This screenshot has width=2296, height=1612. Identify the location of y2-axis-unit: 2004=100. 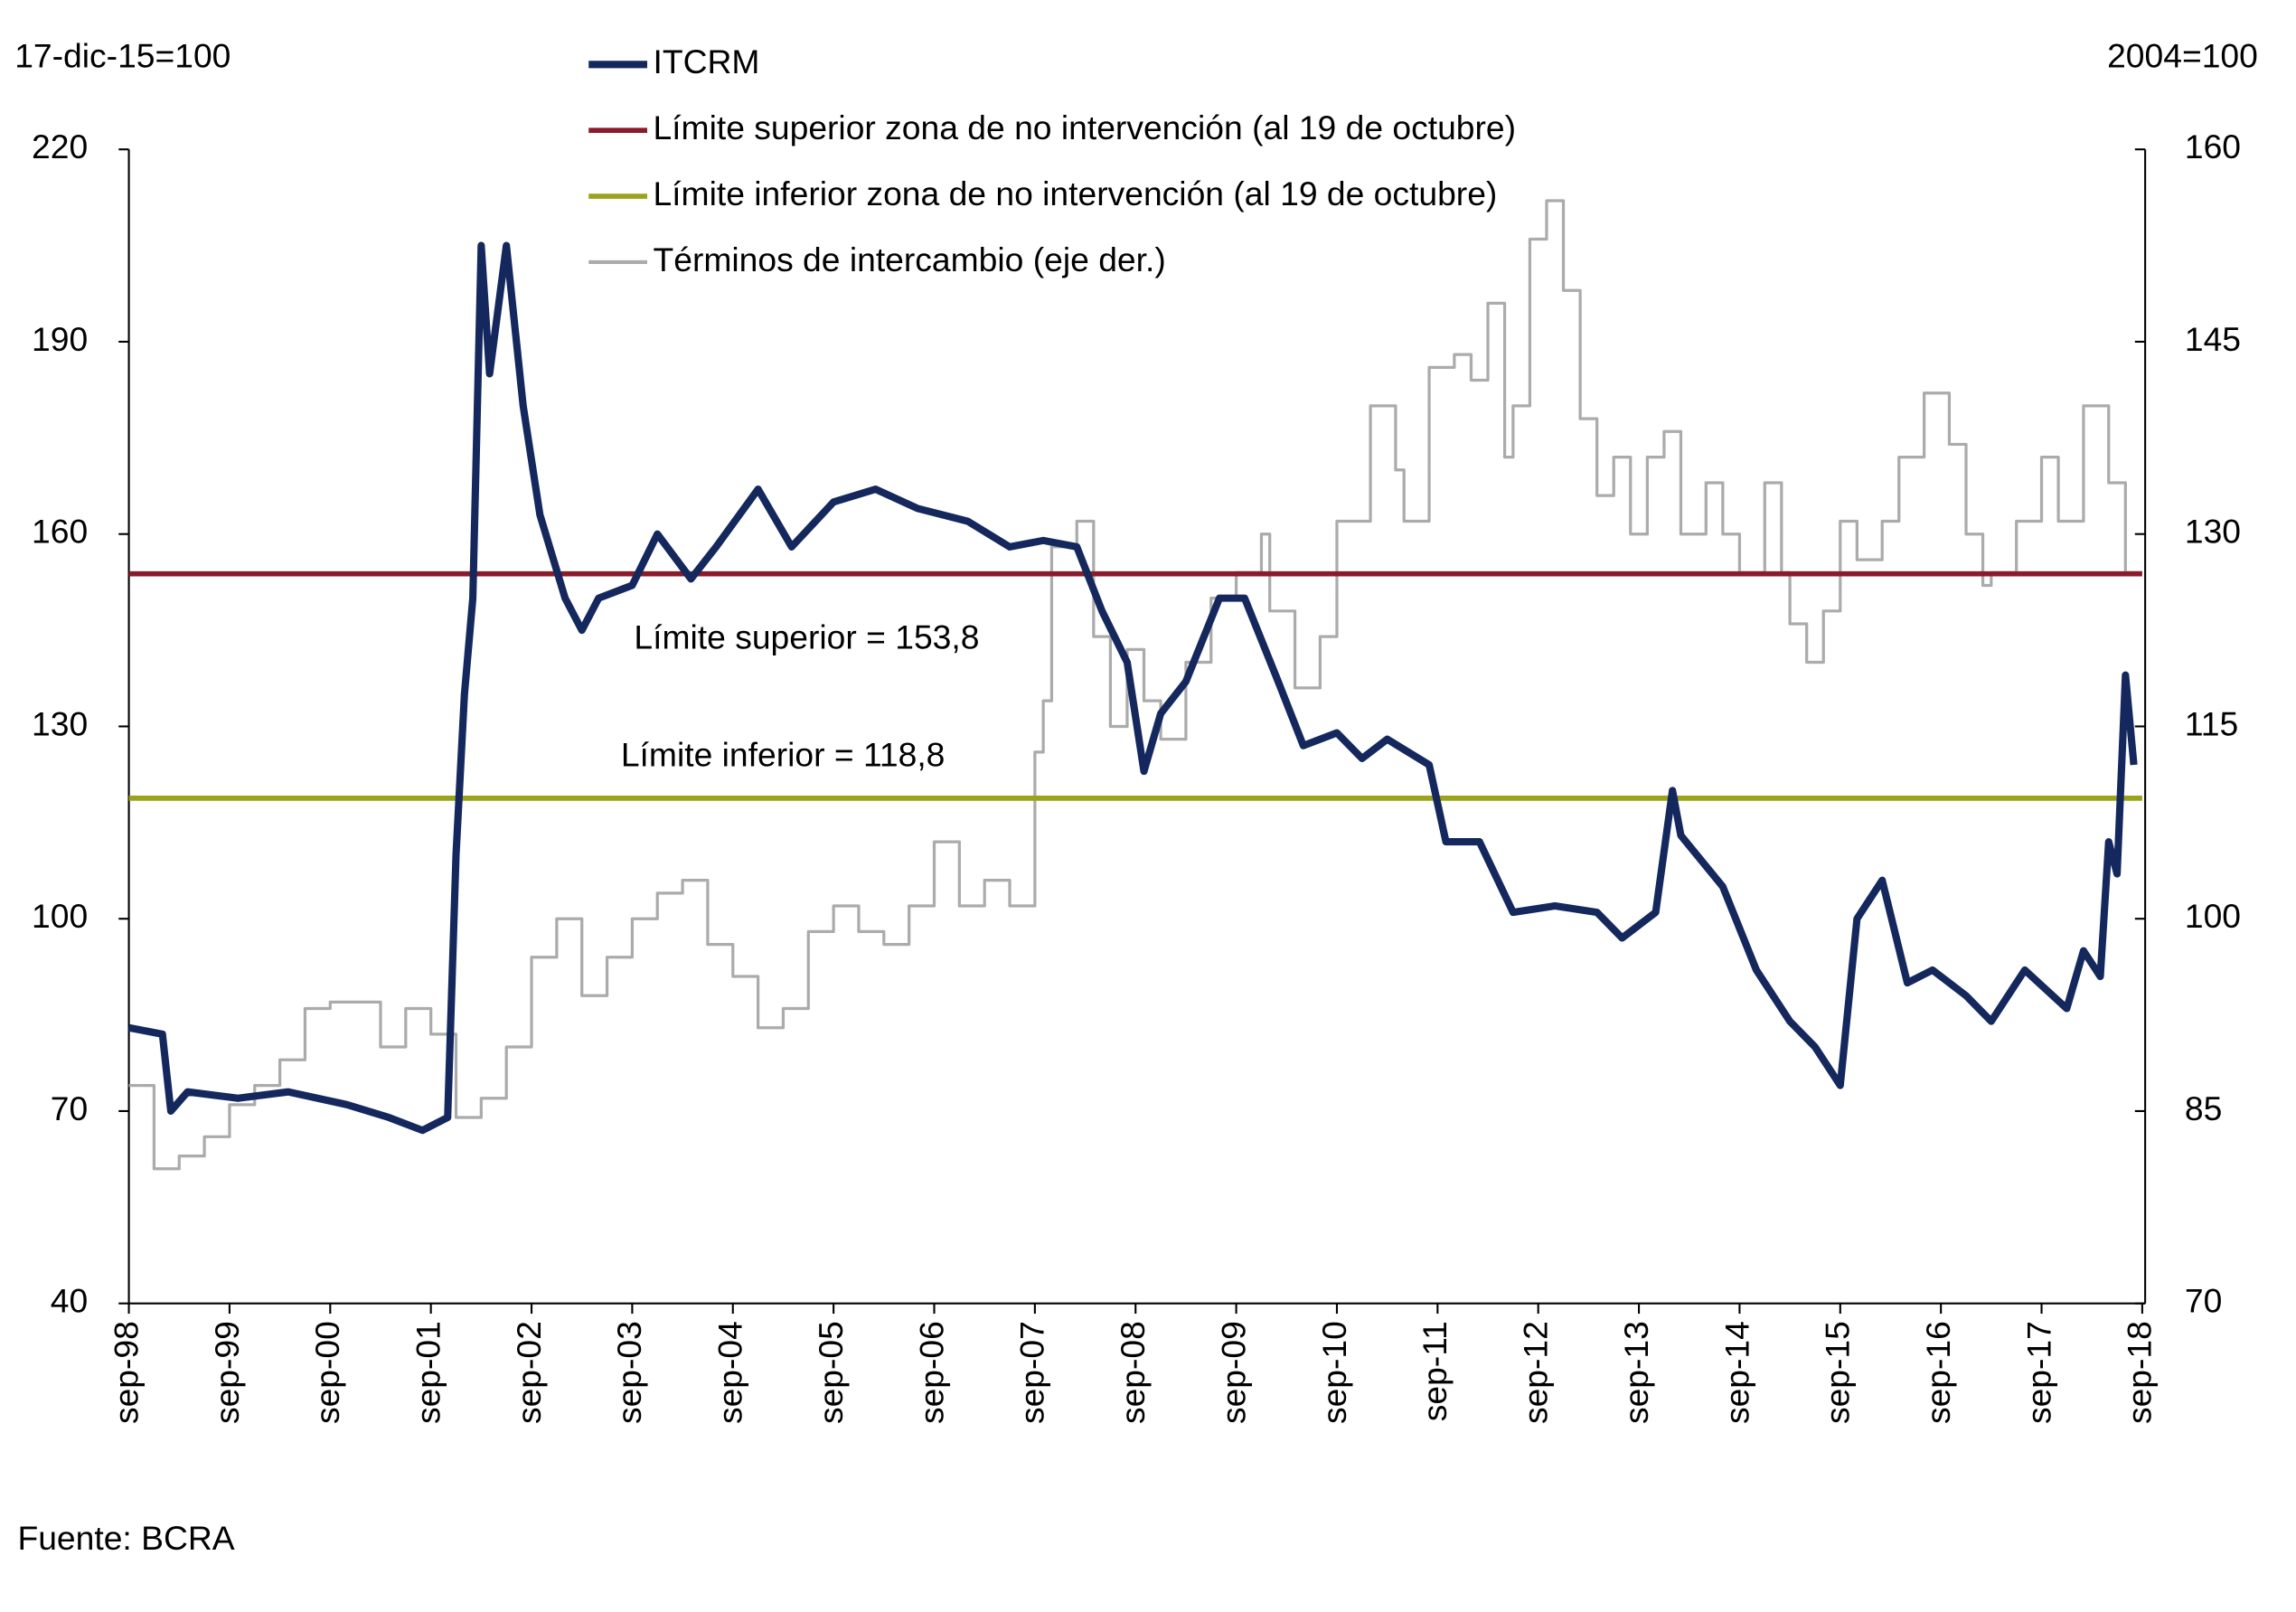
(2182, 56).